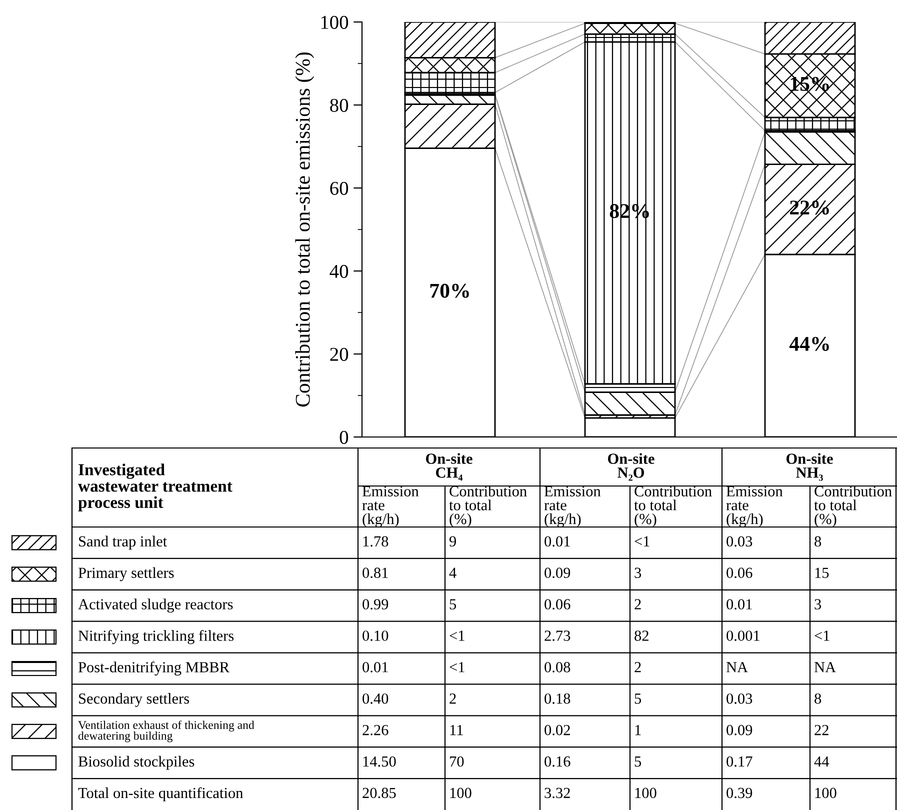  What do you see at coordinates (375, 730) in the screenshot?
I see `text: 2.26` at bounding box center [375, 730].